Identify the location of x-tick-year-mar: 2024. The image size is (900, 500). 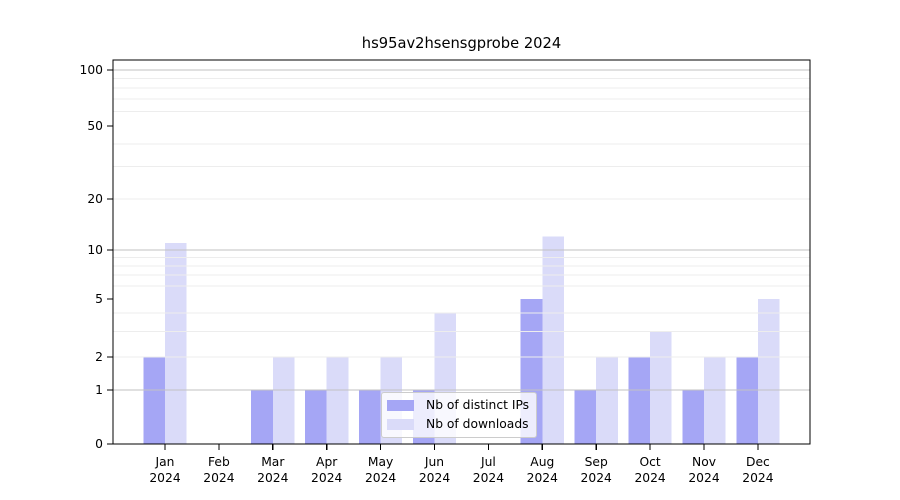
(272, 478).